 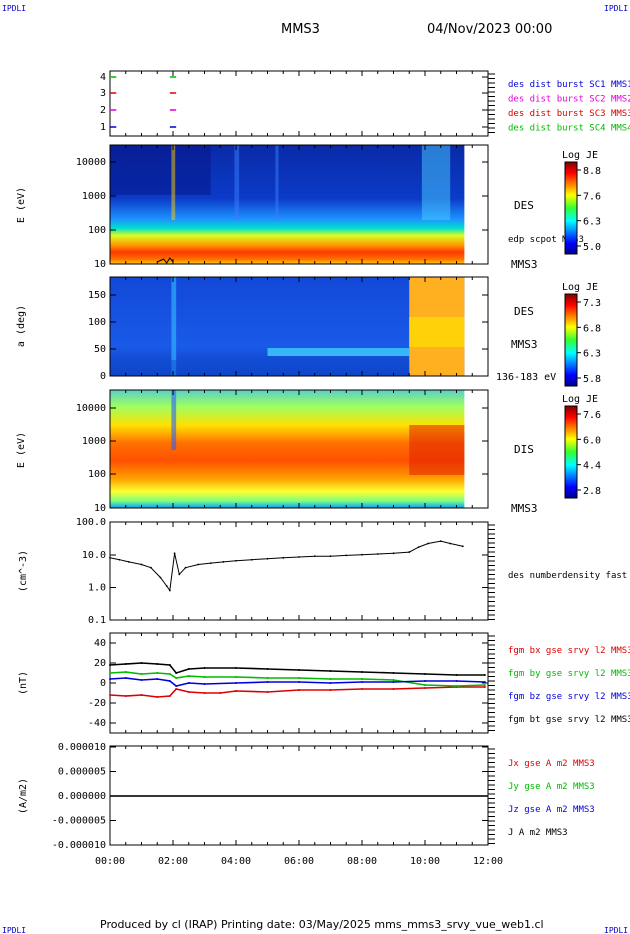 What do you see at coordinates (299, 103) in the screenshot?
I see `burst-panel-frame` at bounding box center [299, 103].